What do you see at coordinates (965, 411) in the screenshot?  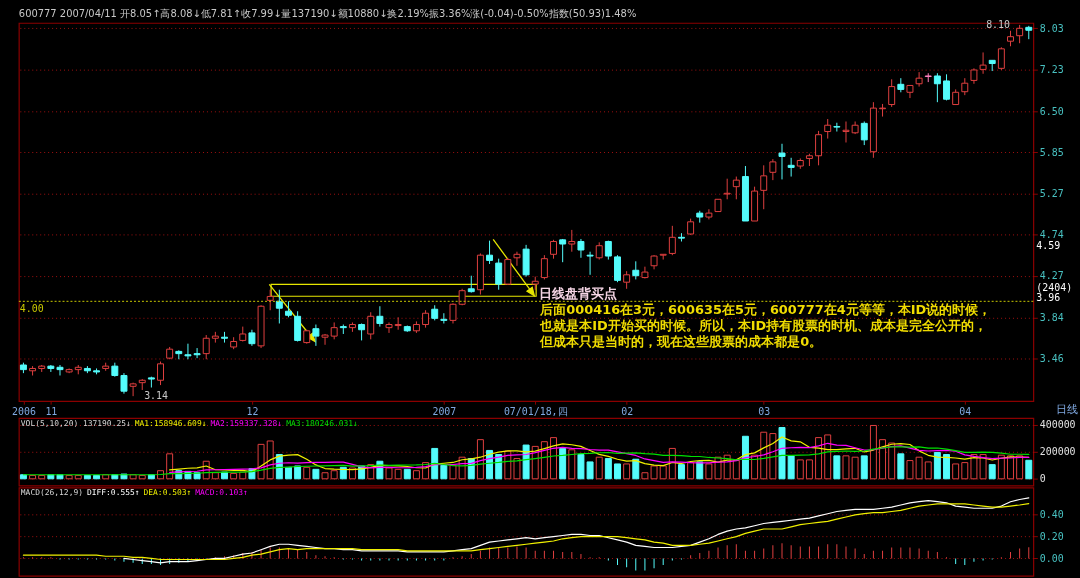 I see `x-tick-label: 04` at bounding box center [965, 411].